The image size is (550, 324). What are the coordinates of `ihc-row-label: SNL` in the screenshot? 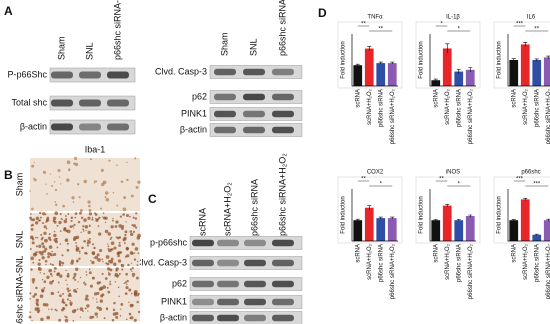 It's located at (19, 240).